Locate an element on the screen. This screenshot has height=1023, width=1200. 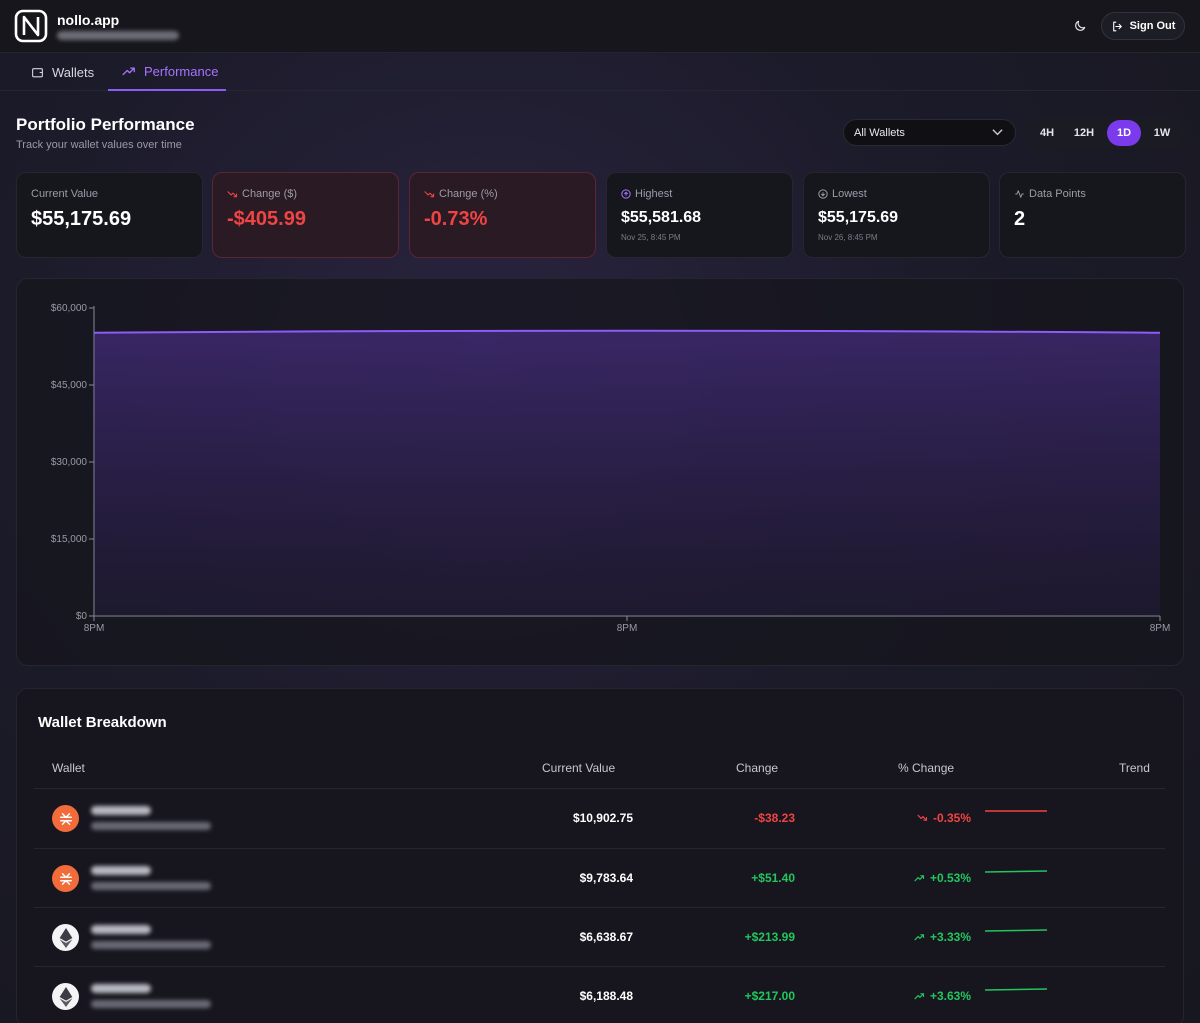
column-header-current-value: Current Value is located at coordinates (579, 768).